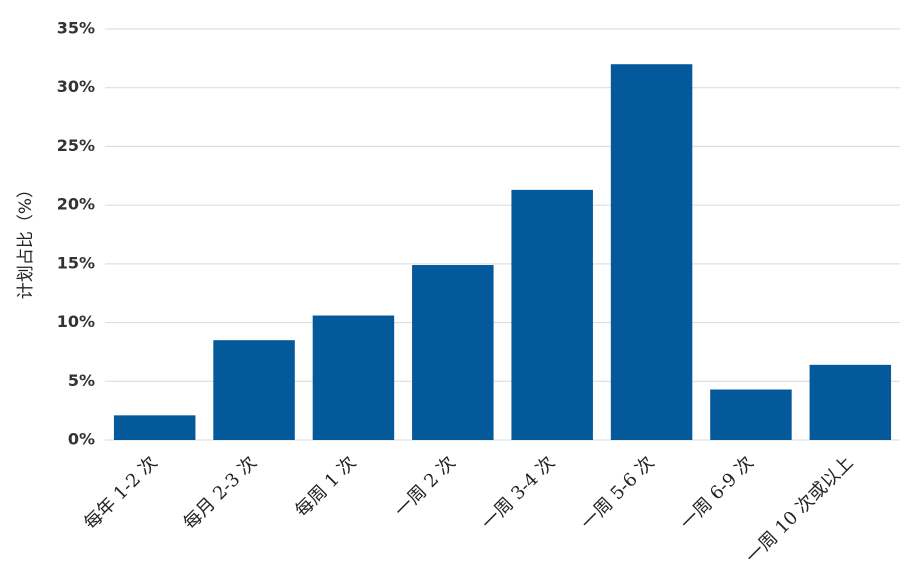 Image resolution: width=911 pixels, height=583 pixels. What do you see at coordinates (26, 240) in the screenshot?
I see `y-axis-label: 计划占比（%）` at bounding box center [26, 240].